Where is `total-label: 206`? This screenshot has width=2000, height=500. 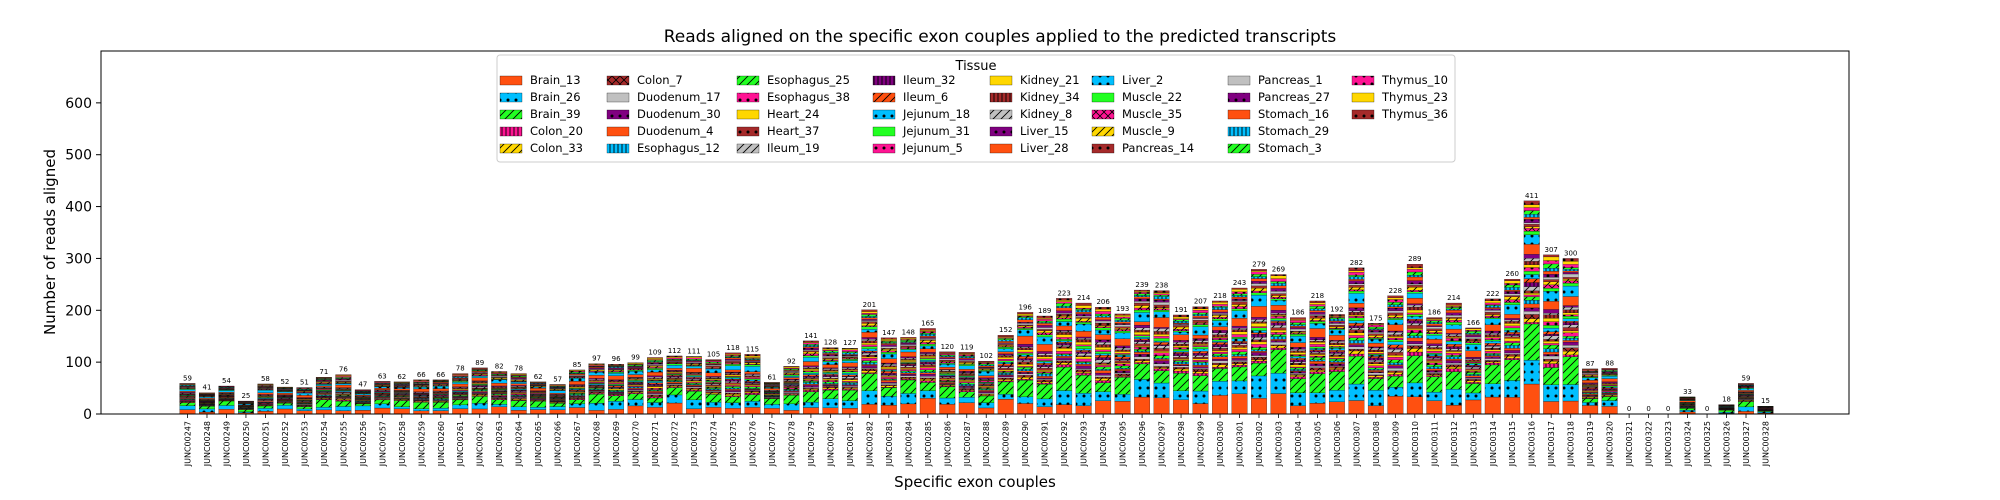
total-label: 206 is located at coordinates (1103, 302).